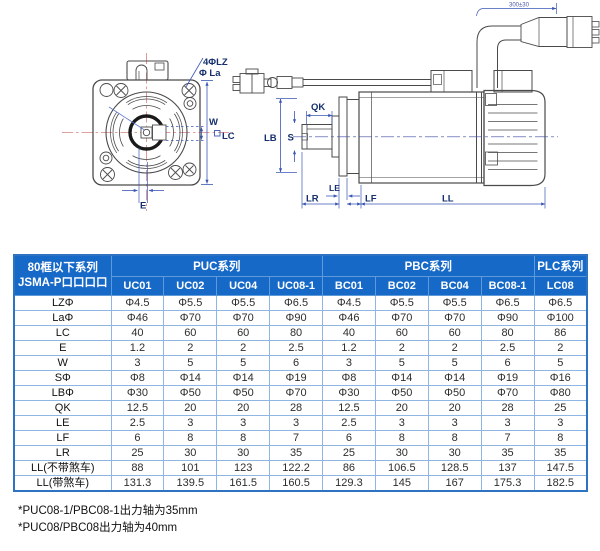  Describe the element at coordinates (243, 333) in the screenshot. I see `table-cell: 60` at that location.